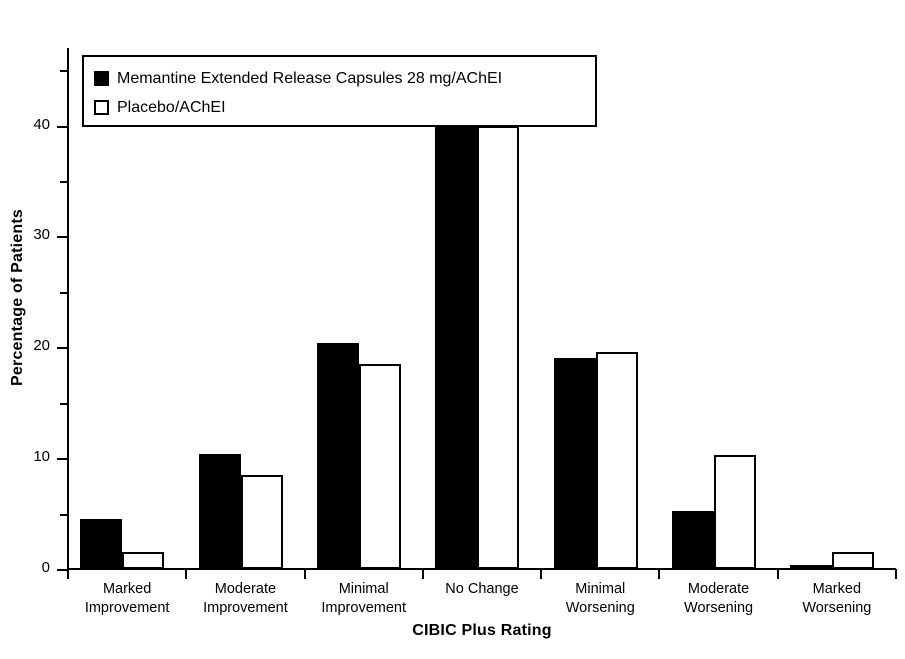  I want to click on x-axis-category-label: Minimal Worsening, so click(600, 599).